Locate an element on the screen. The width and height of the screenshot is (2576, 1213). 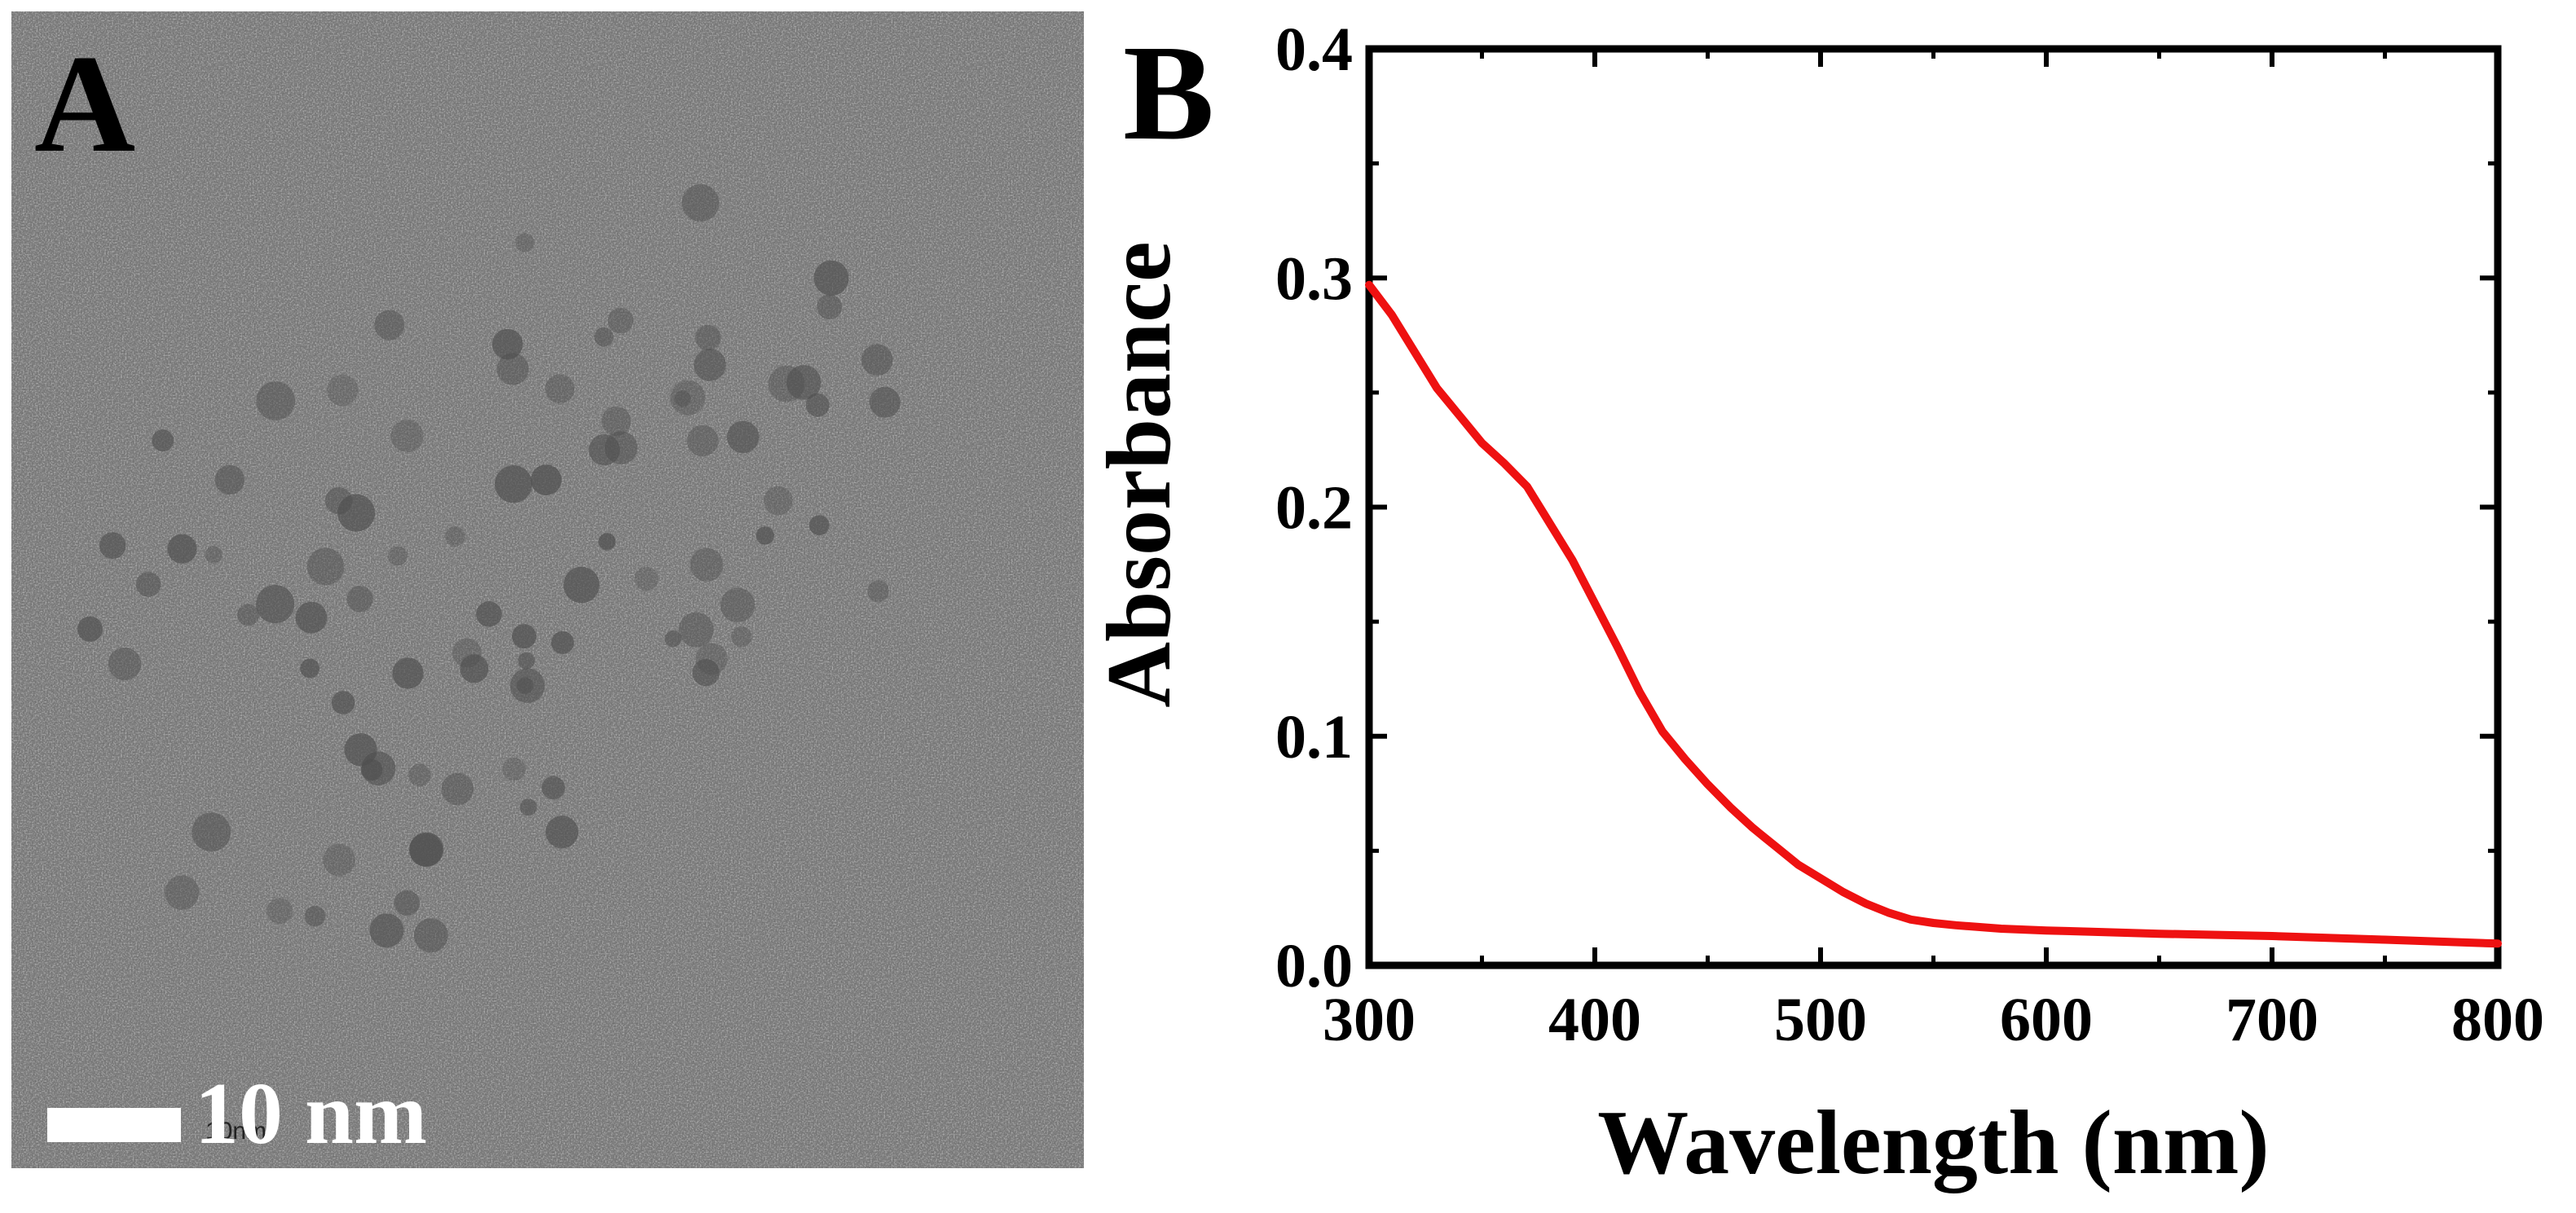
y-axis-label: Absorbance is located at coordinates (1140, 474).